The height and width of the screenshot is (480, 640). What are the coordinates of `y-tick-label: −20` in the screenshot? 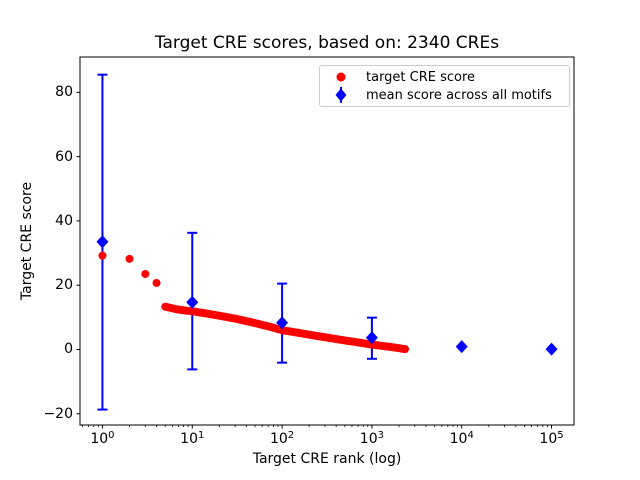 It's located at (58, 413).